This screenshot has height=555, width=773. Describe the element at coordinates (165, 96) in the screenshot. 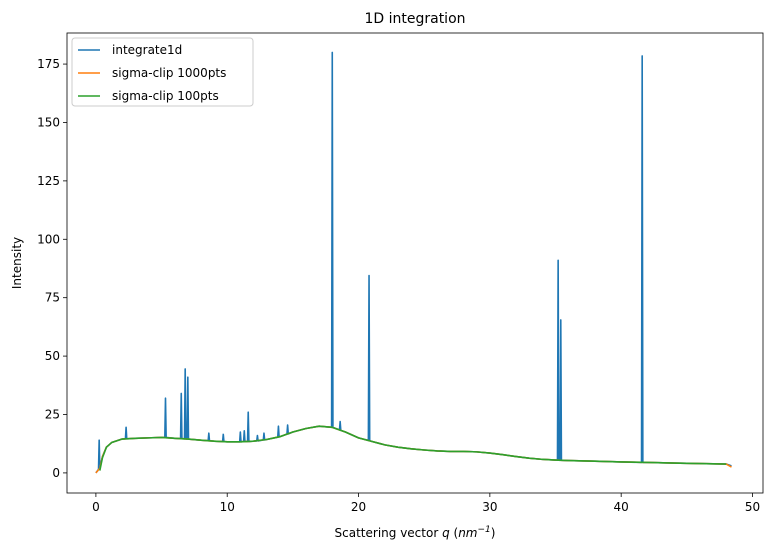

I see `legend-label: sigma-clip 100pts` at that location.